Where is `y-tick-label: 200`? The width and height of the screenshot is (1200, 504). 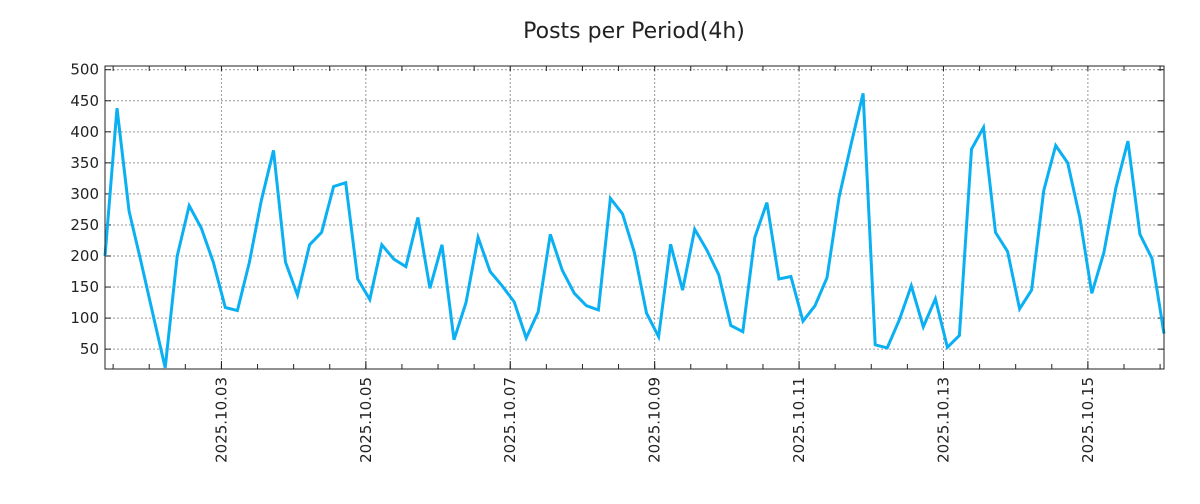 y-tick-label: 200 is located at coordinates (84, 256).